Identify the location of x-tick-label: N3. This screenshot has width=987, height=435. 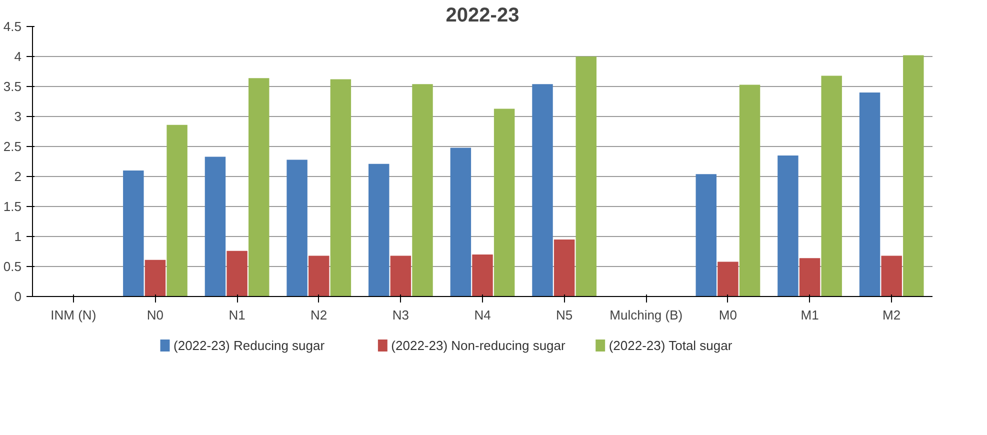
(400, 315).